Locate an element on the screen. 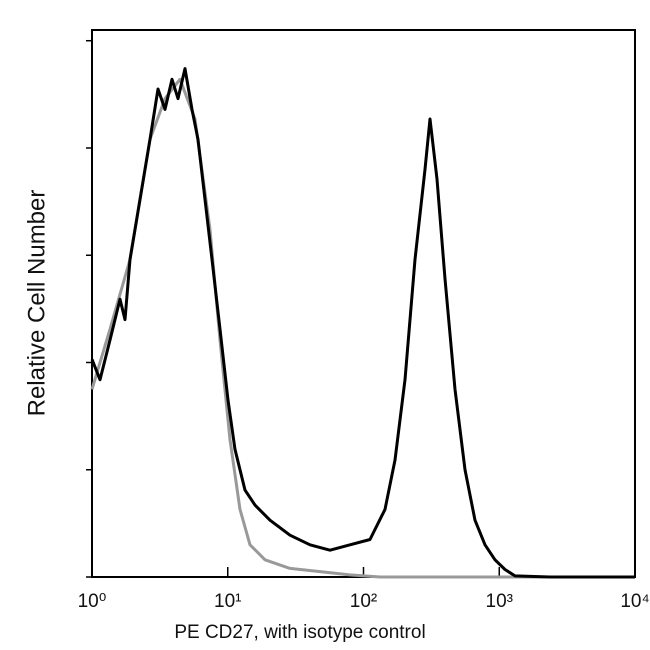  x-tick-label: 10⁴ is located at coordinates (634, 601).